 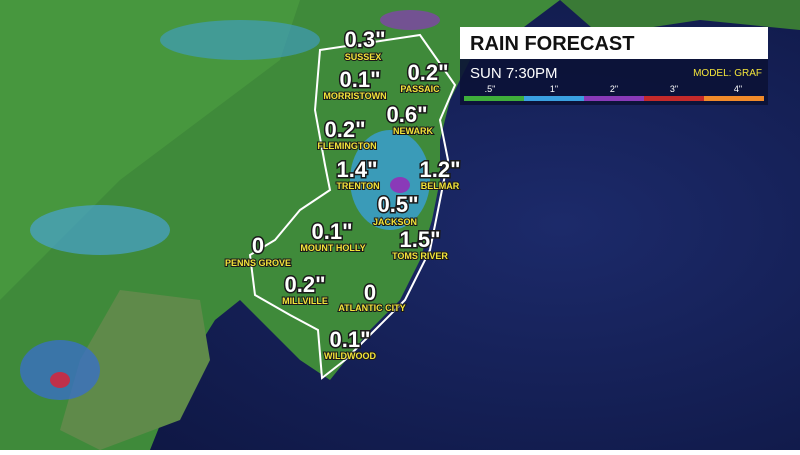 I want to click on city: FLEMINGTON, so click(x=346, y=146).